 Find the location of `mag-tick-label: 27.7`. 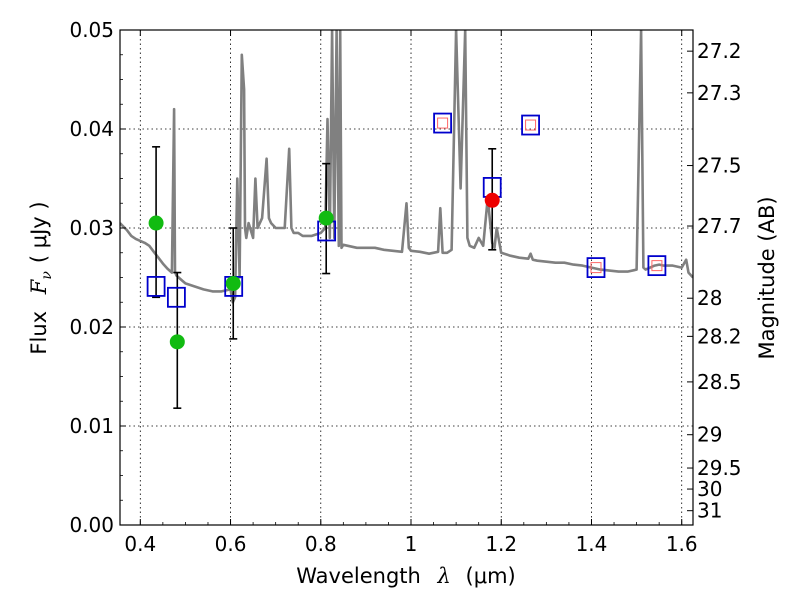

mag-tick-label: 27.7 is located at coordinates (719, 226).